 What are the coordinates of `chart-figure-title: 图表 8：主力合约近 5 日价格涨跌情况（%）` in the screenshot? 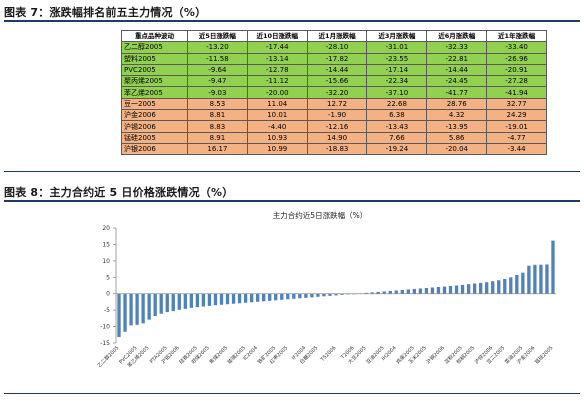 It's located at (119, 192).